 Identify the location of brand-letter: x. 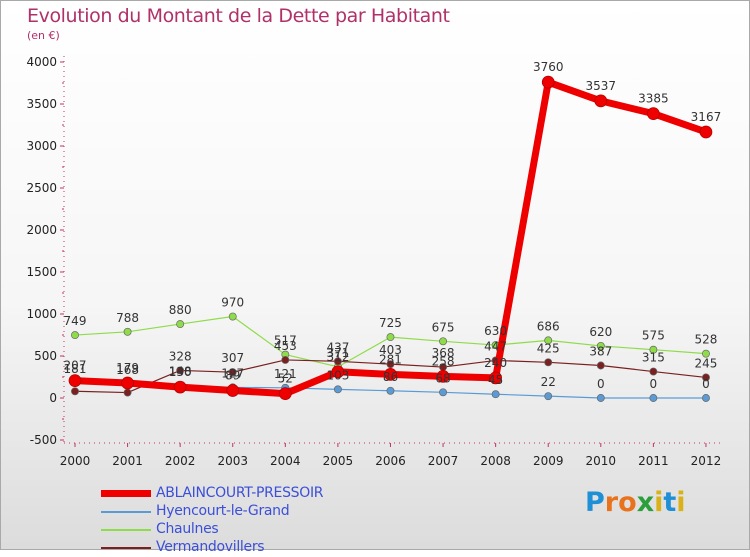
(645, 502).